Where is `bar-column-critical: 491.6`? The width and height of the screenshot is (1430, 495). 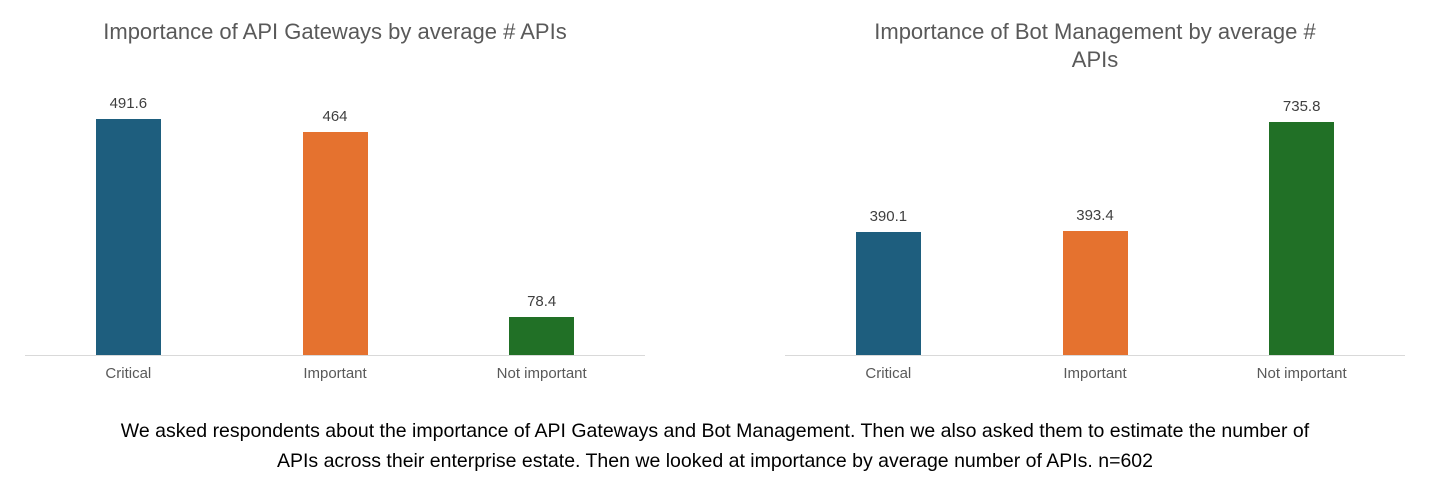 bar-column-critical: 491.6 is located at coordinates (128, 225).